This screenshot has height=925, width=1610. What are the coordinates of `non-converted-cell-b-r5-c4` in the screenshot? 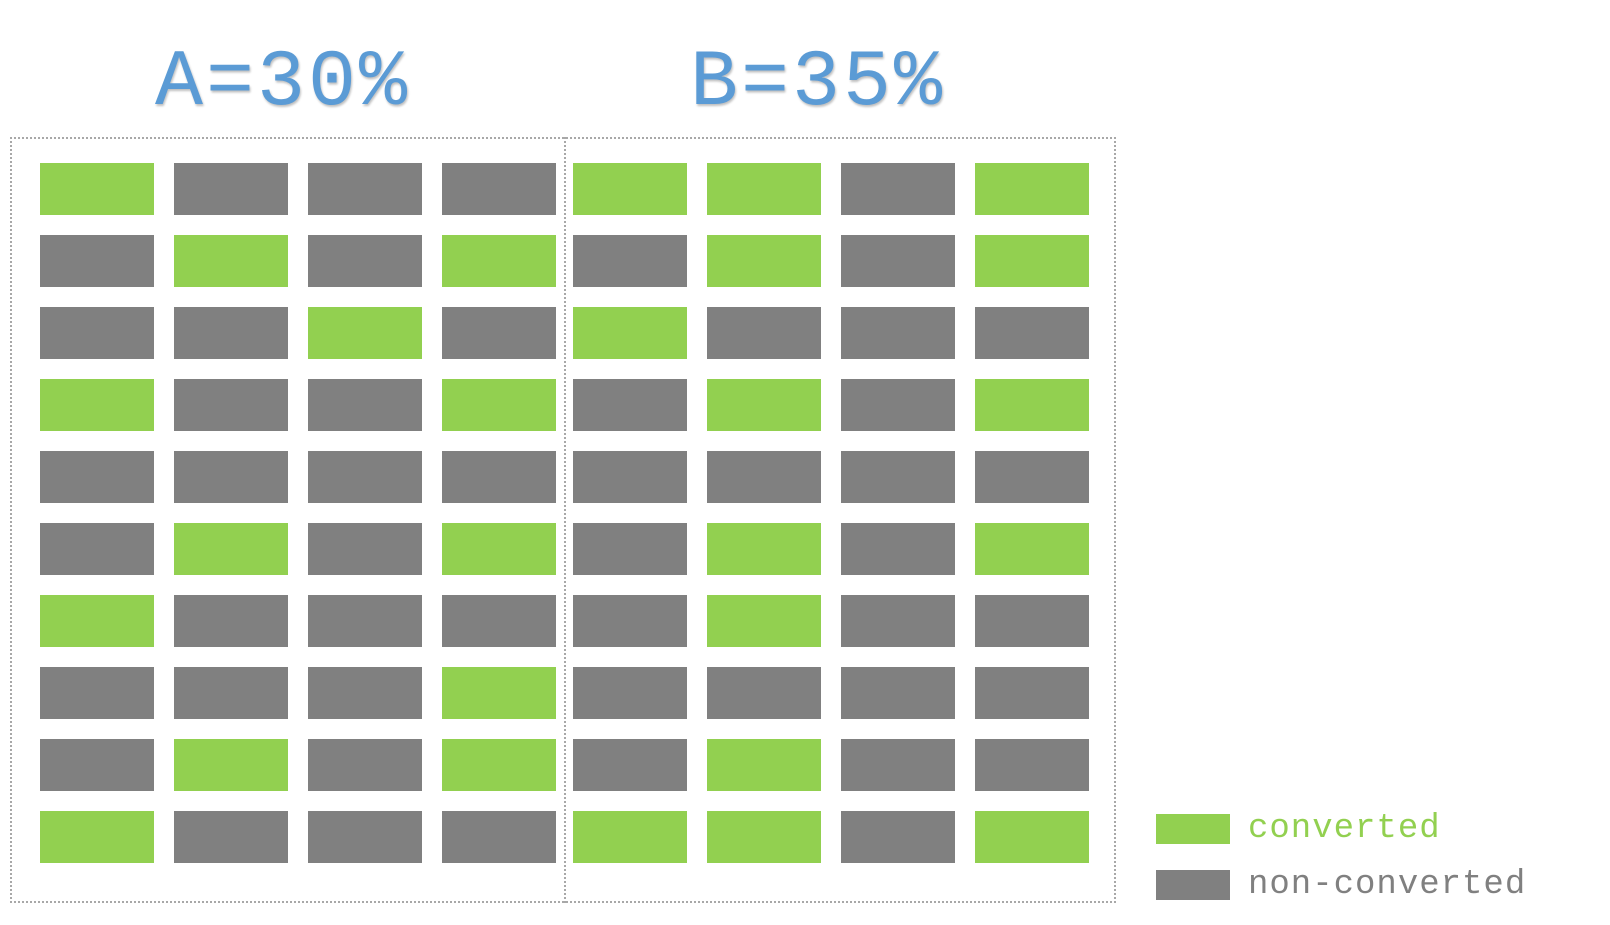 It's located at (1032, 477).